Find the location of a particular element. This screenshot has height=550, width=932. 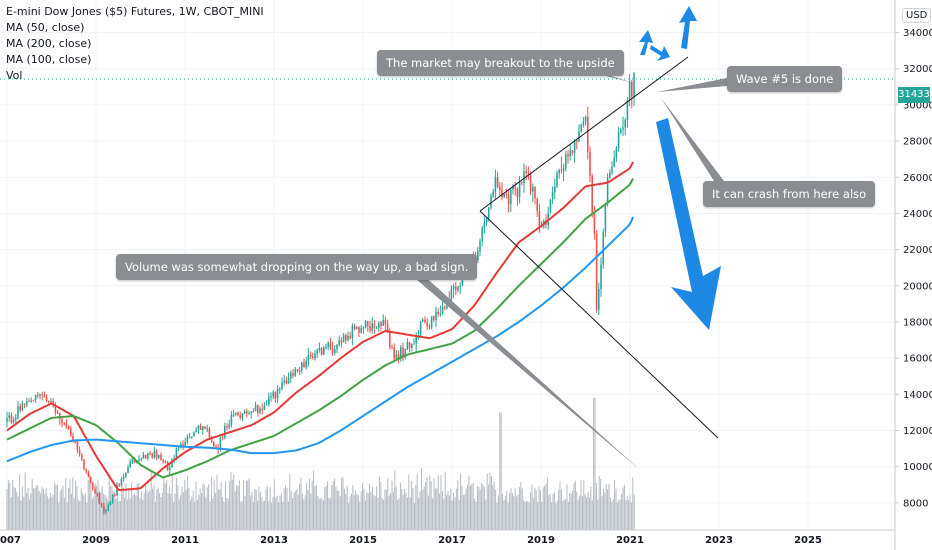

x-tick-label: 2025 is located at coordinates (808, 540).